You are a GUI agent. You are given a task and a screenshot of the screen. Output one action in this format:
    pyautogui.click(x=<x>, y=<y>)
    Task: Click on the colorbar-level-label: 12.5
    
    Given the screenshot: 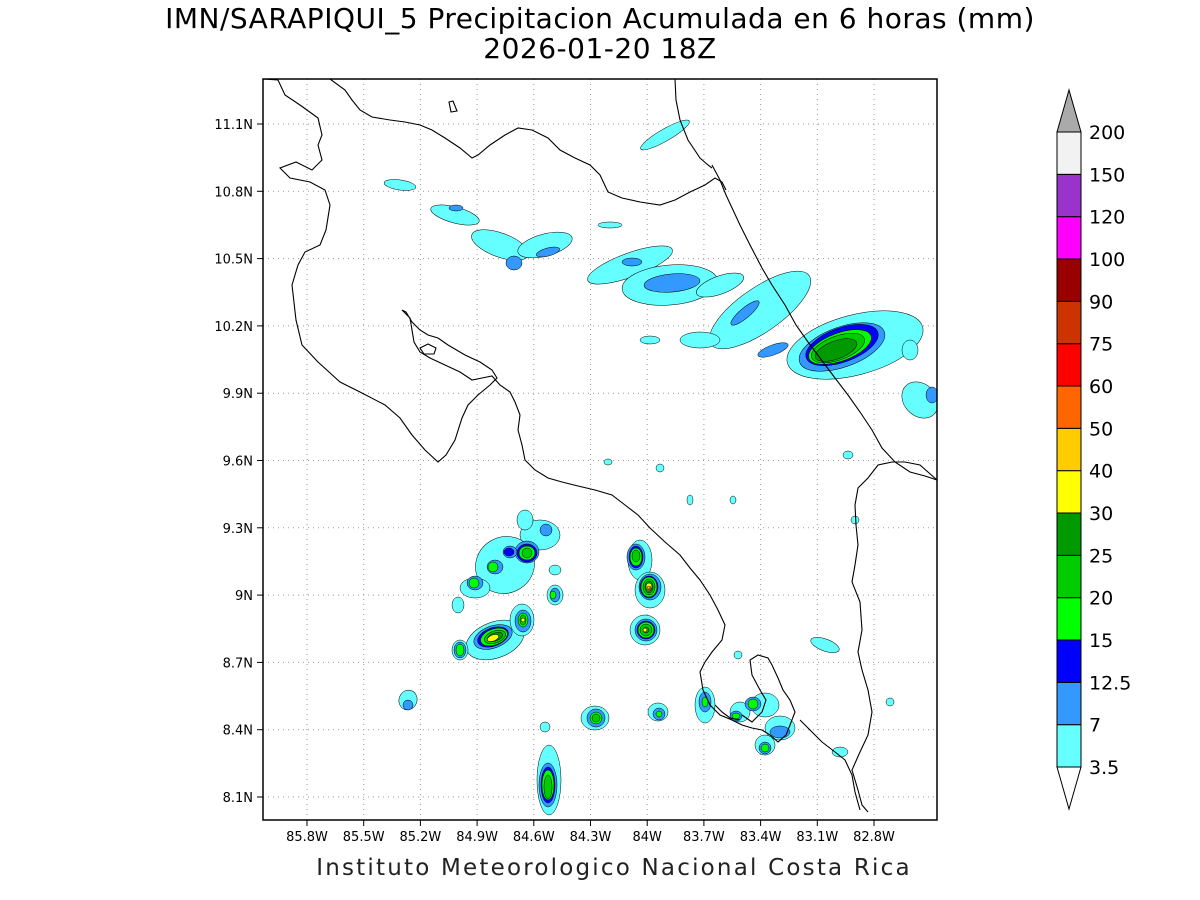 What is the action you would take?
    pyautogui.click(x=1110, y=683)
    